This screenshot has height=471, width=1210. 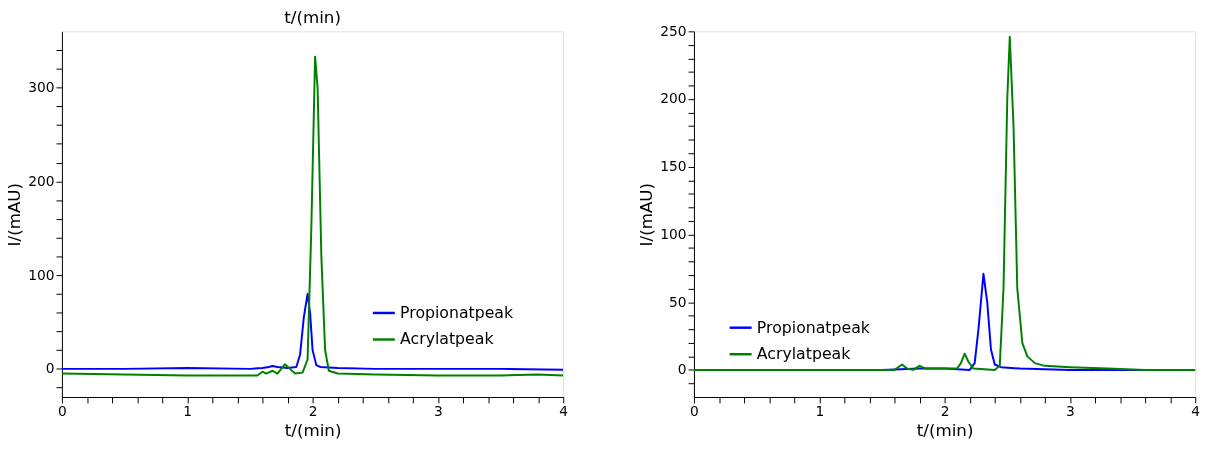 I want to click on y-tick-label: 250, so click(x=673, y=30).